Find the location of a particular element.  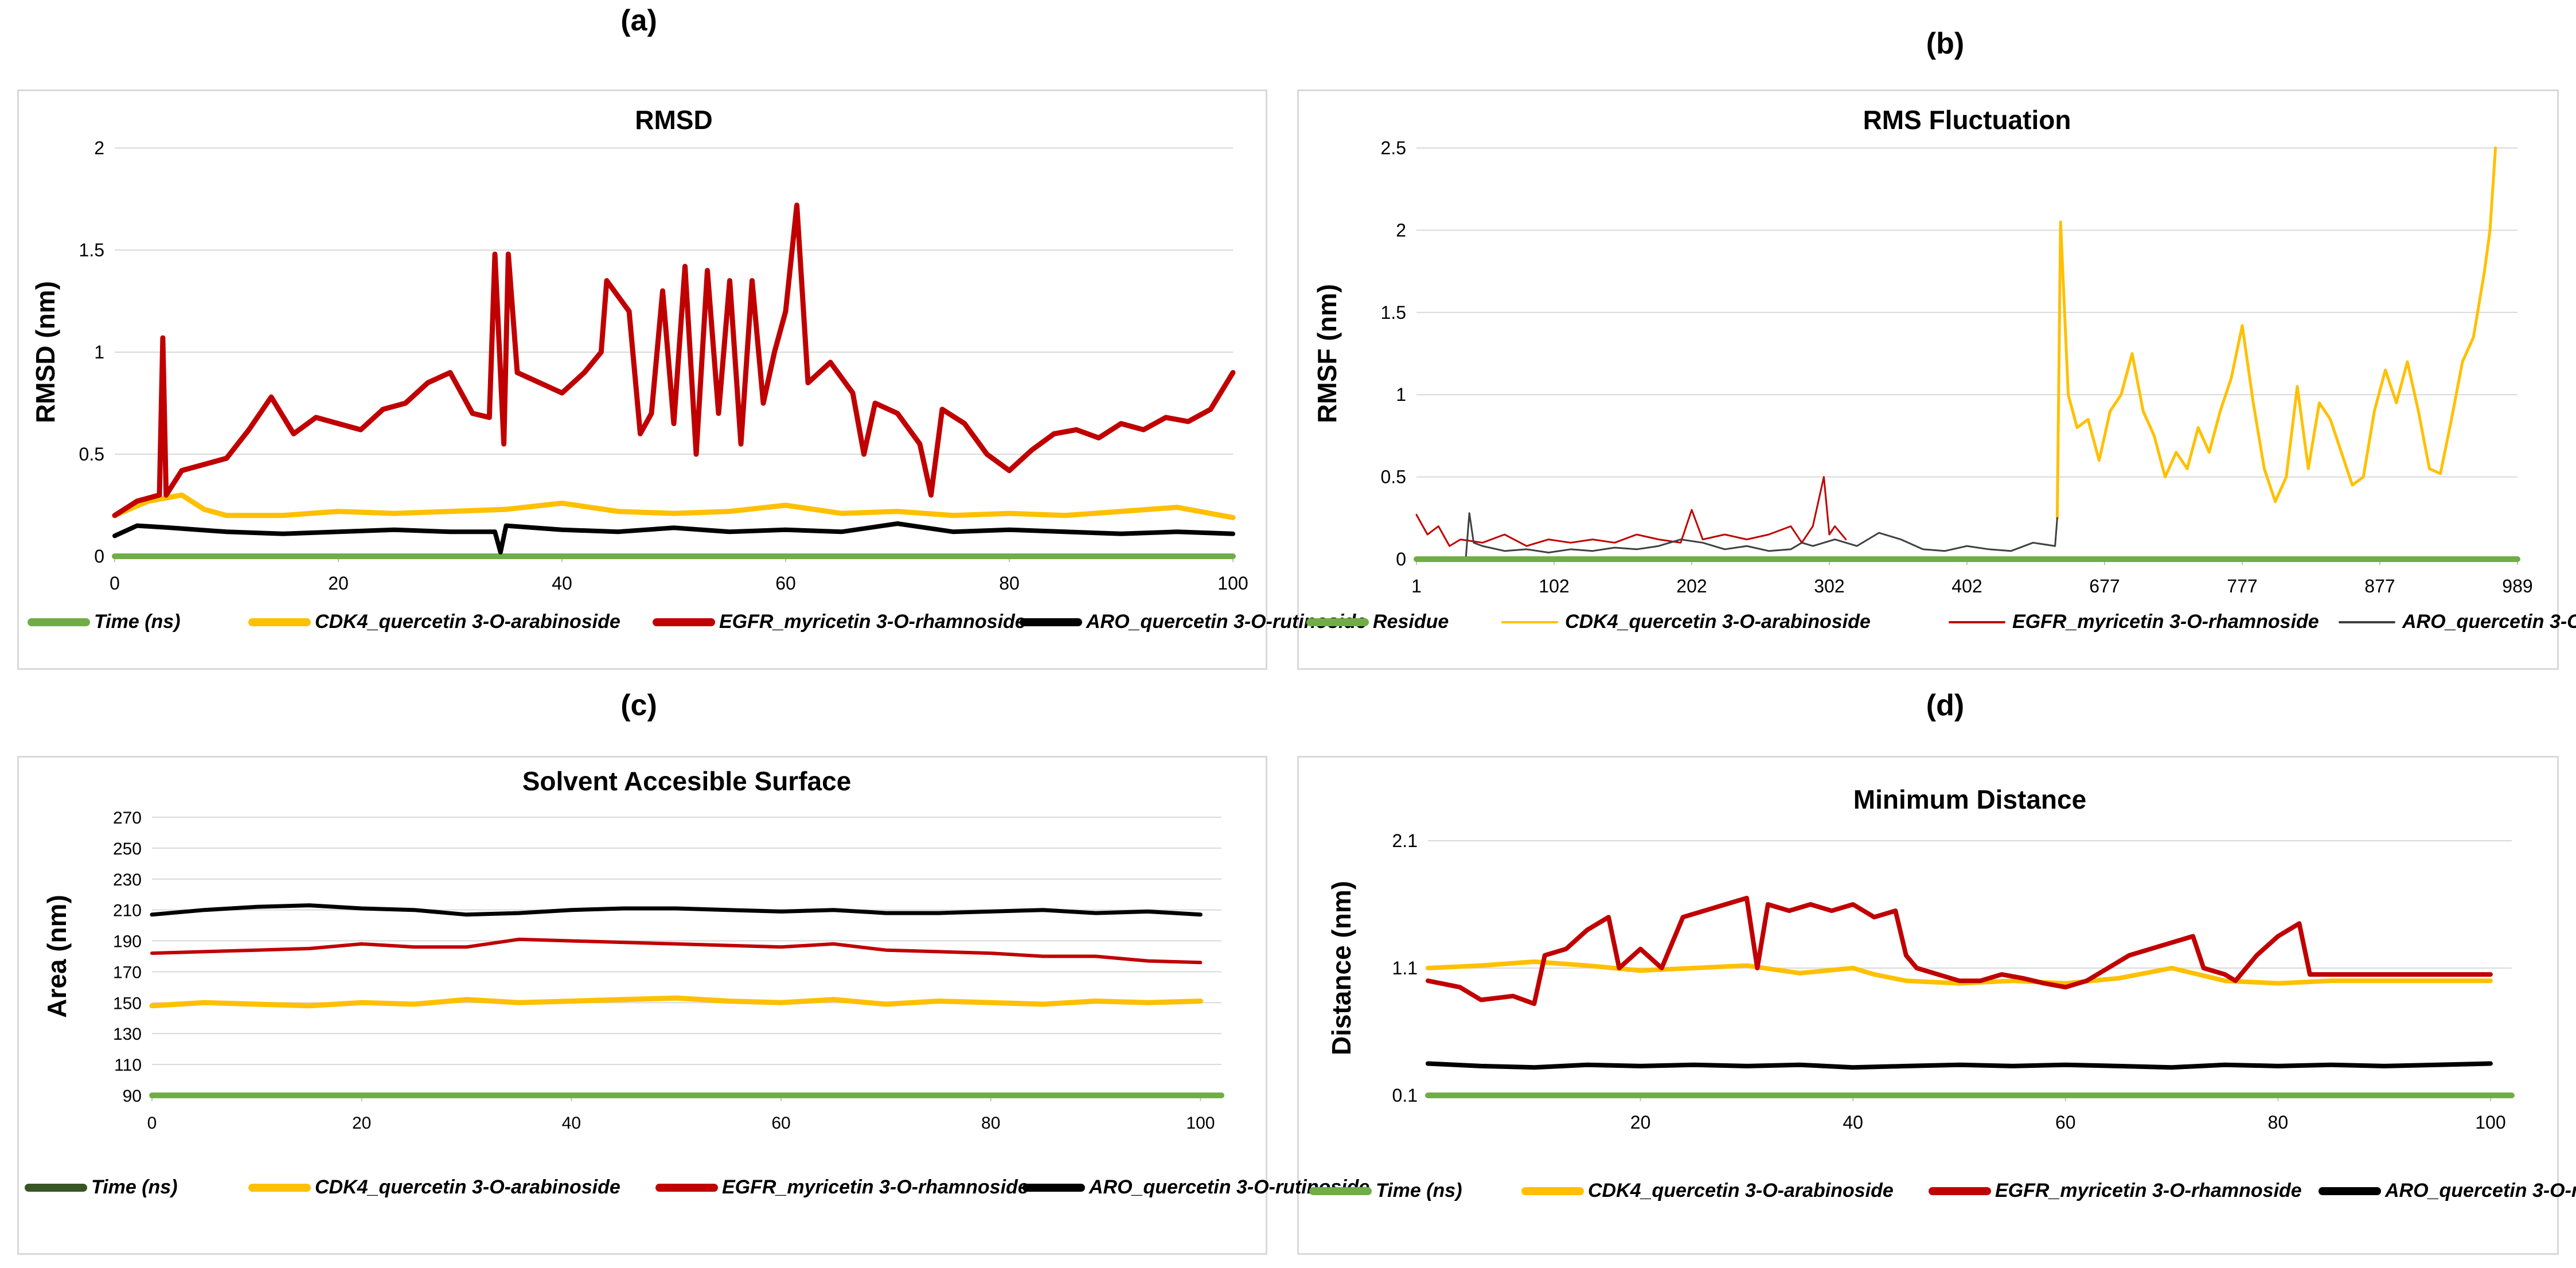

legend-label: Residue is located at coordinates (1411, 622).